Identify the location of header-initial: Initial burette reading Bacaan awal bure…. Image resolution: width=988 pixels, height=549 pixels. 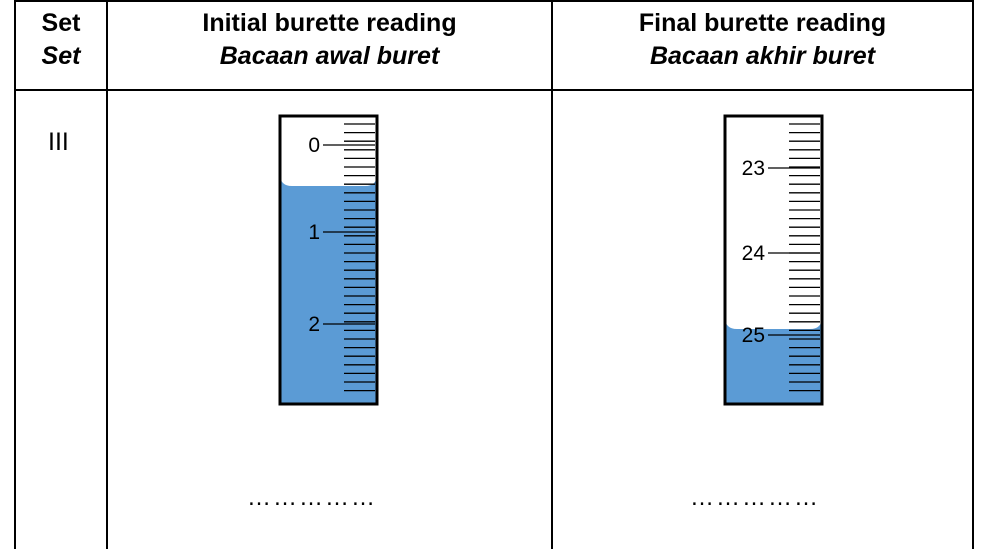
(329, 40).